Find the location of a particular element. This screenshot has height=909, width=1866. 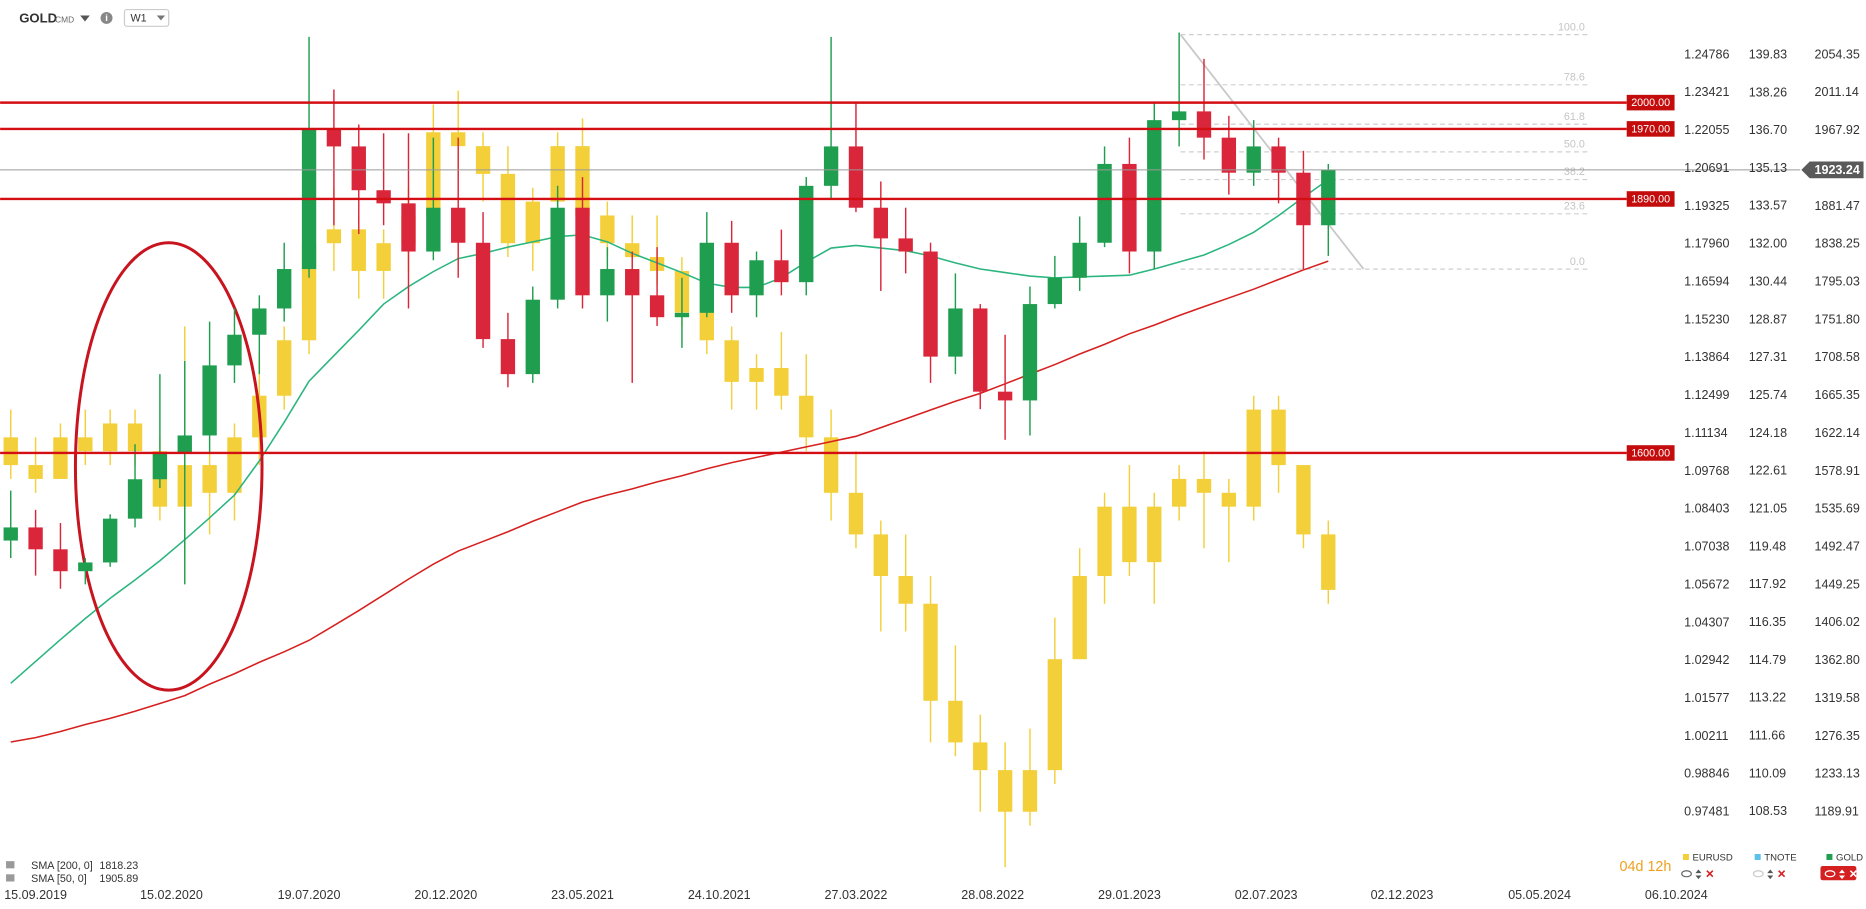

indicator-name: SMA [50, 0] is located at coordinates (59, 879).